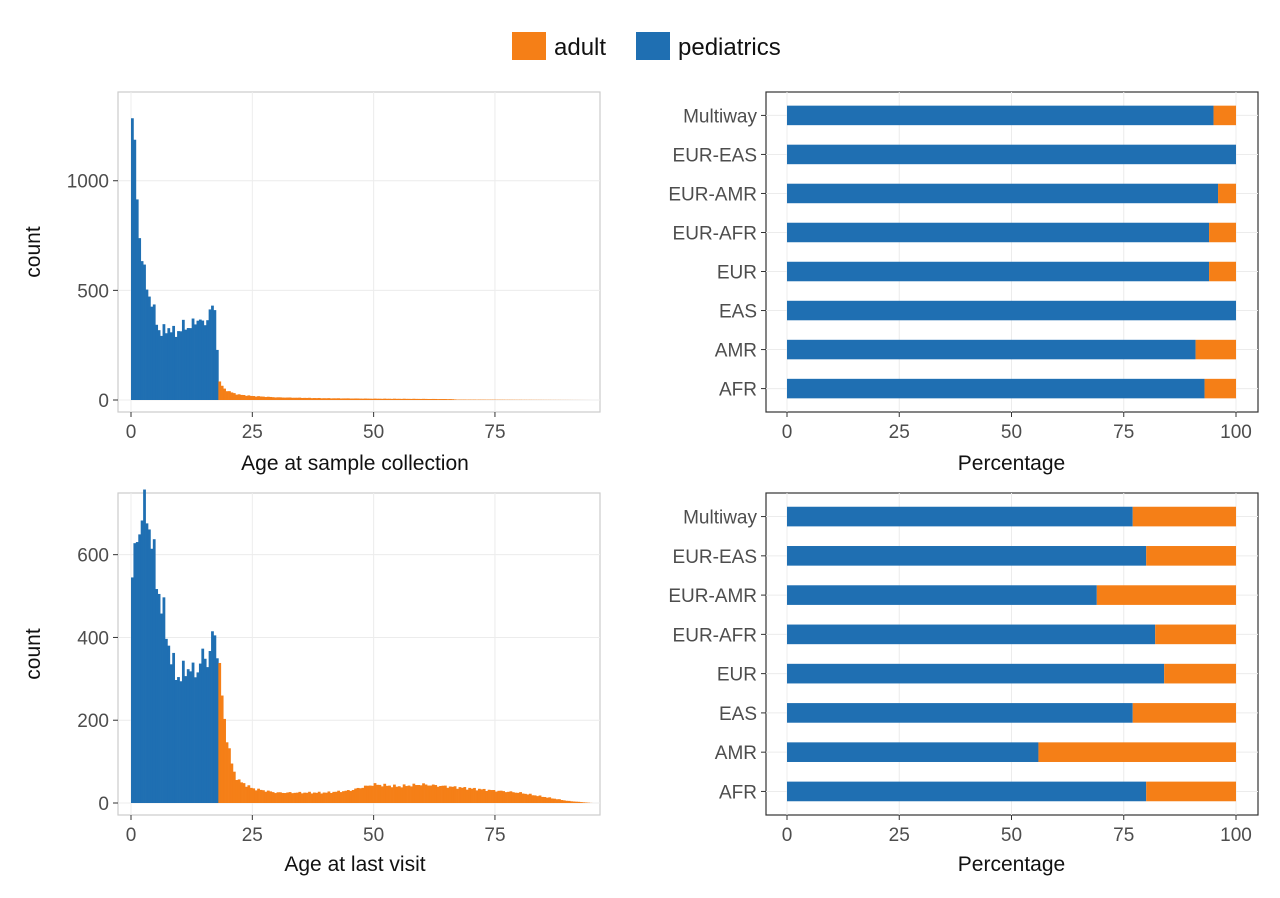  I want to click on y-tick-label: 1000, so click(88, 182).